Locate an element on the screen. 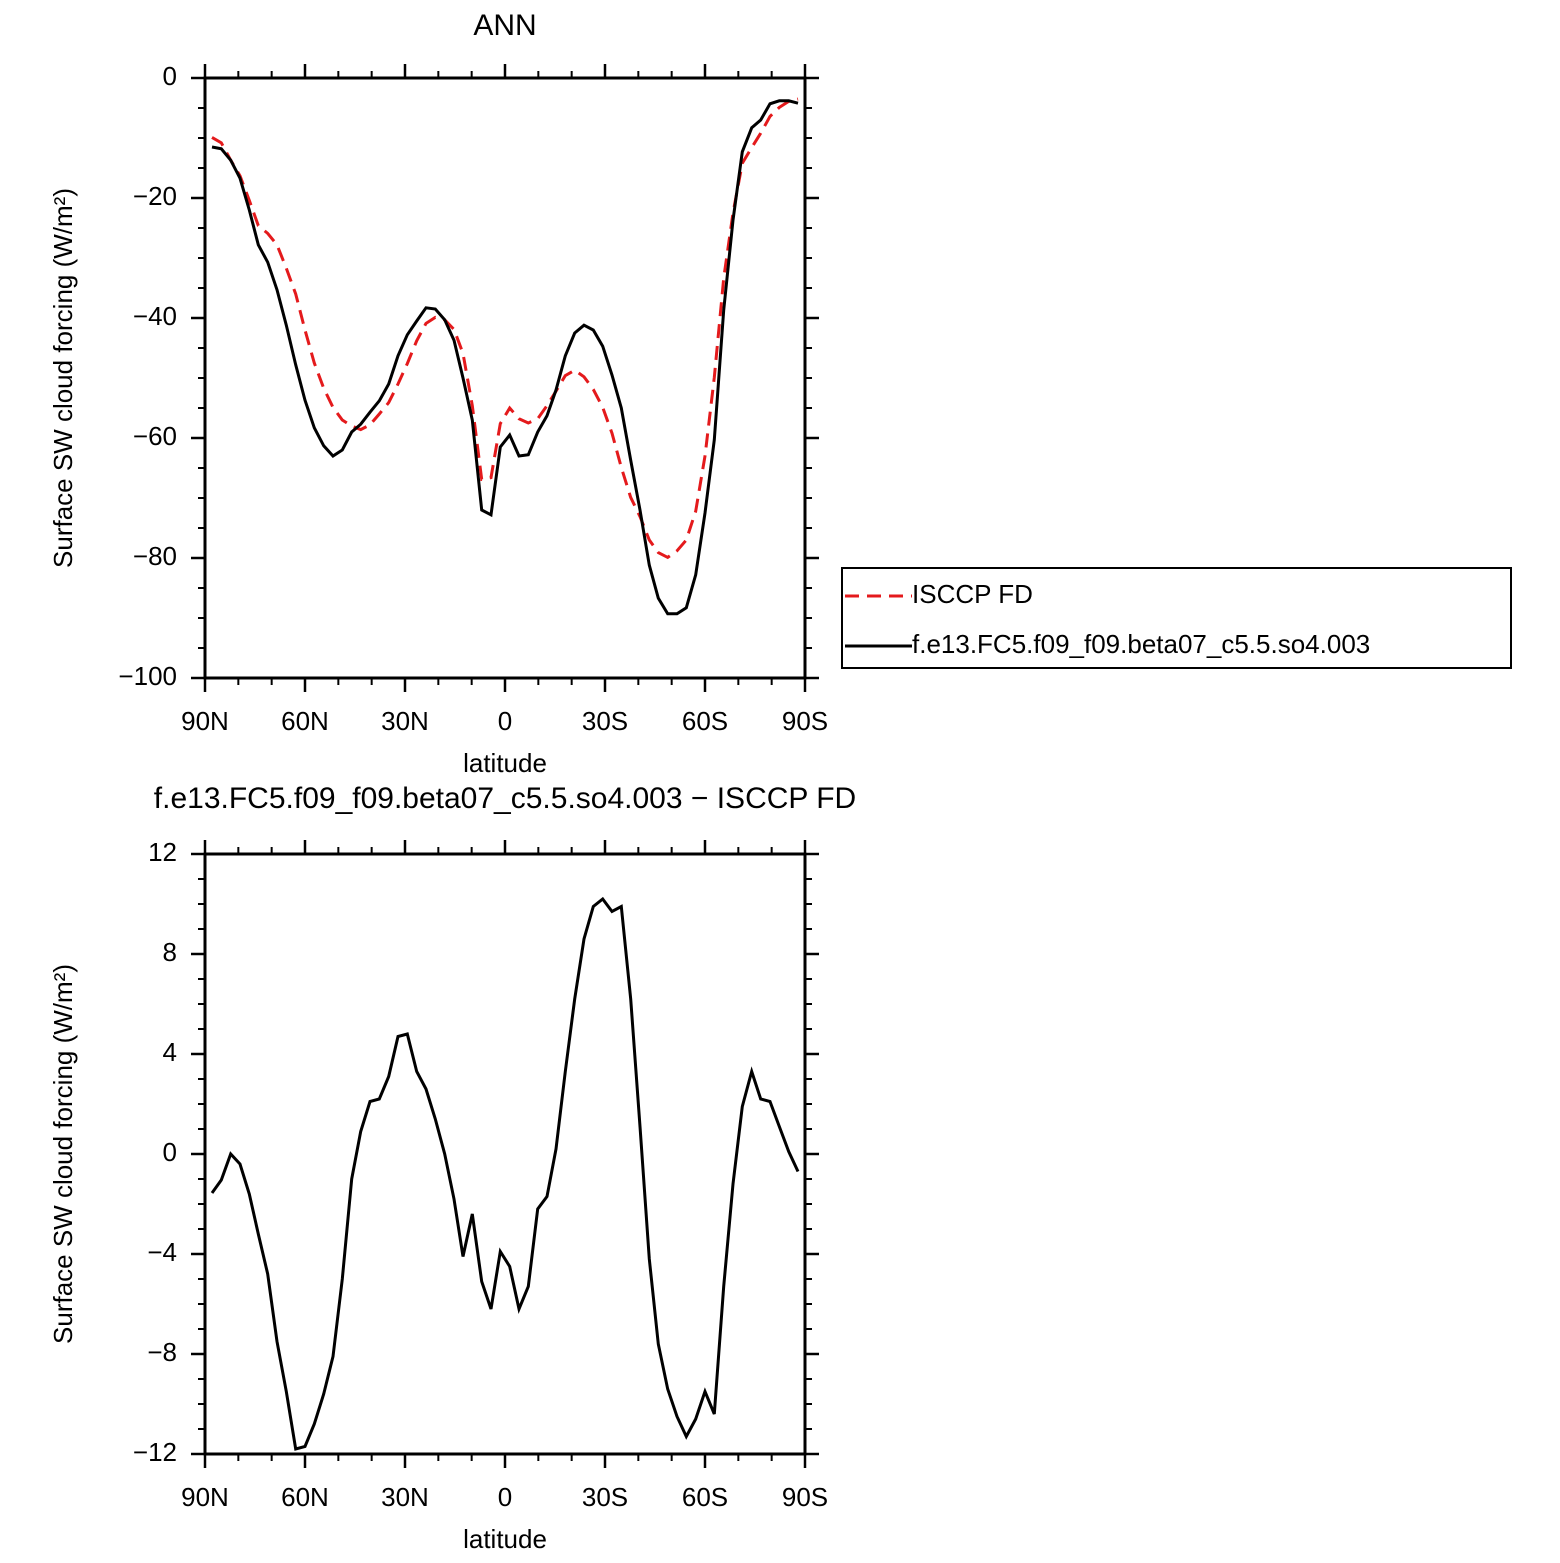 The width and height of the screenshot is (1560, 1563). y-tick-label: −60 is located at coordinates (155, 436).